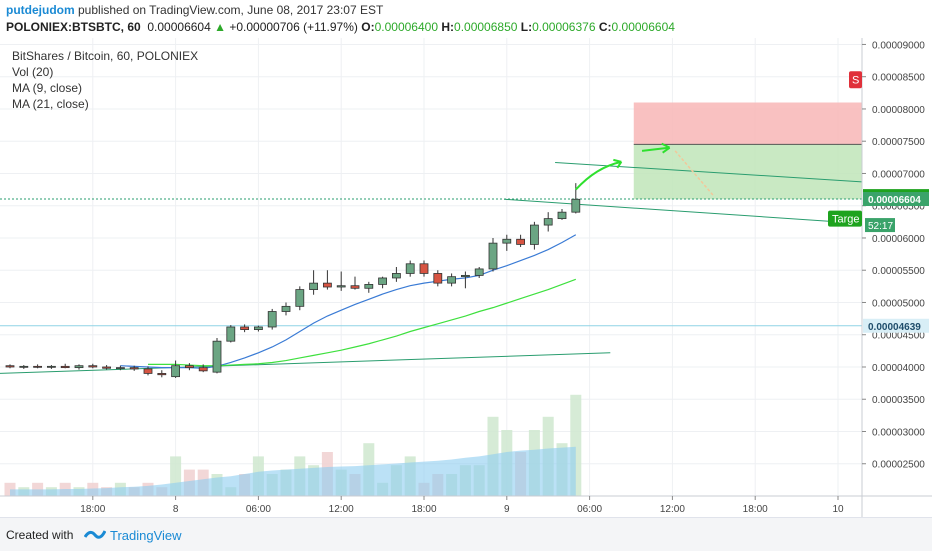  What do you see at coordinates (73, 27) in the screenshot?
I see `symbol-label: POLONIEX:BTSBTC, 60` at bounding box center [73, 27].